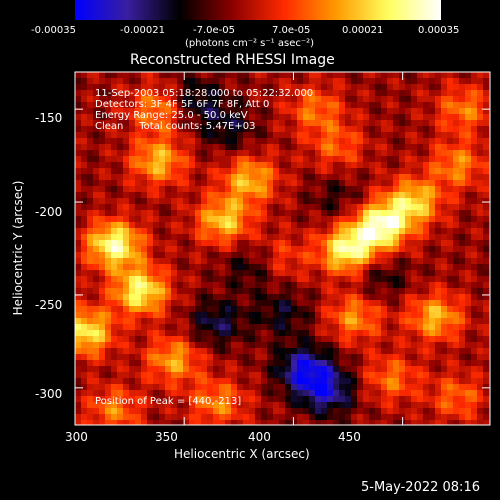 Image resolution: width=500 pixels, height=500 pixels. I want to click on x-tick-label-1: 350, so click(166, 437).